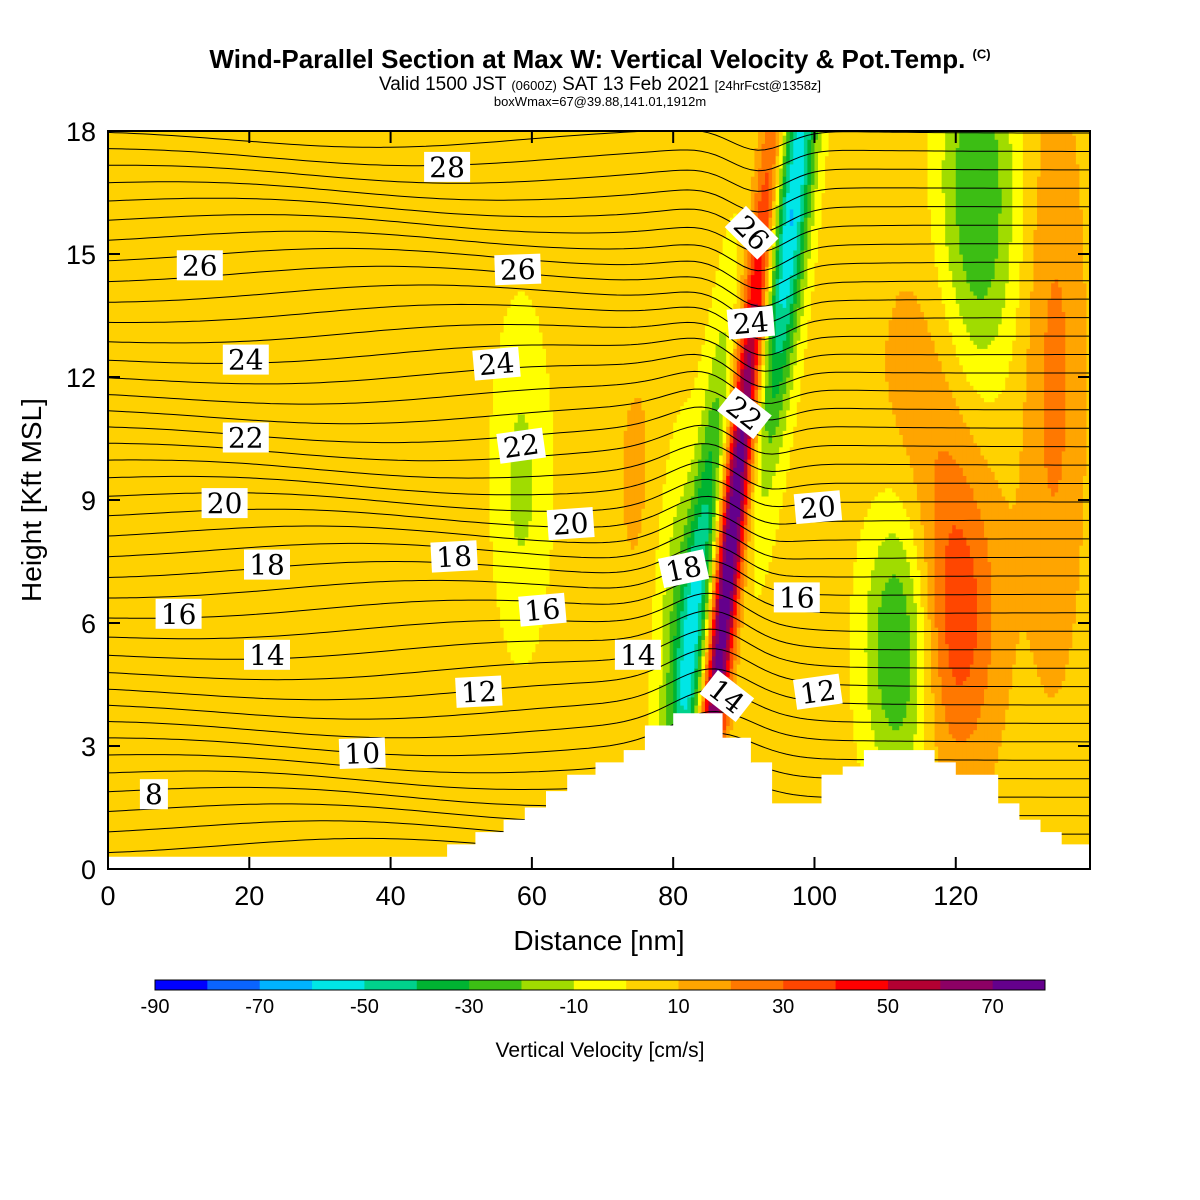 This screenshot has height=1200, width=1200. Describe the element at coordinates (362, 754) in the screenshot. I see `contour-label-text: 10` at that location.